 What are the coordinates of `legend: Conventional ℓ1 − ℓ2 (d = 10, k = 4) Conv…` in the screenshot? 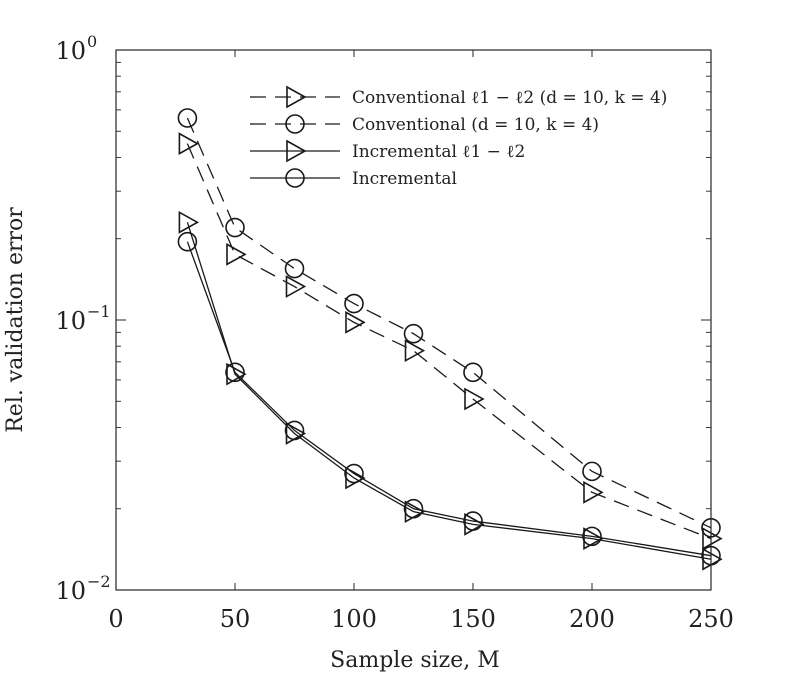 It's located at (474, 139).